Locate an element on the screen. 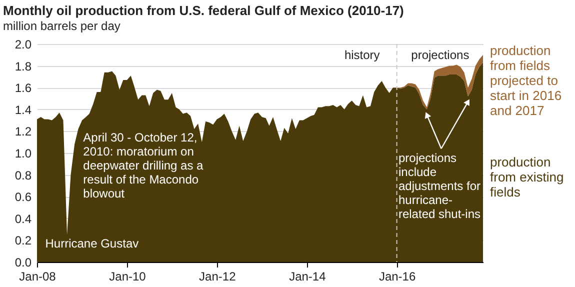 Image resolution: width=575 pixels, height=287 pixels. y-tick-label: 1.6 is located at coordinates (23, 88).